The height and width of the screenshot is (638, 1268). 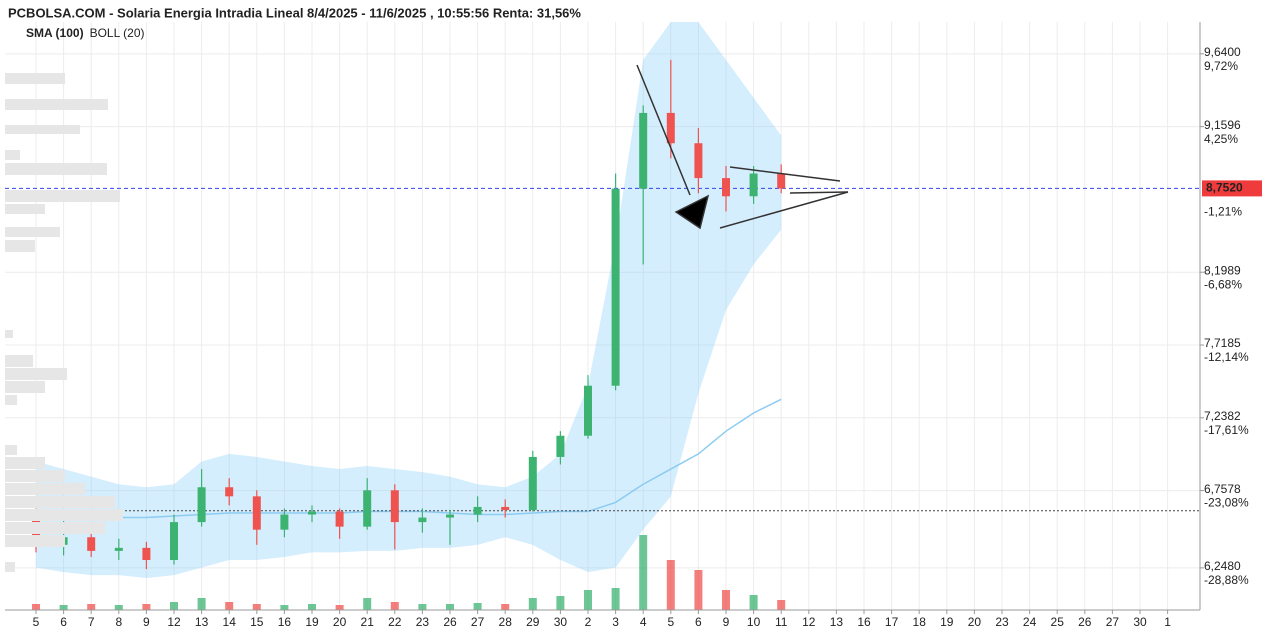 I want to click on y2-tick-label: -17,61%, so click(x=1226, y=430).